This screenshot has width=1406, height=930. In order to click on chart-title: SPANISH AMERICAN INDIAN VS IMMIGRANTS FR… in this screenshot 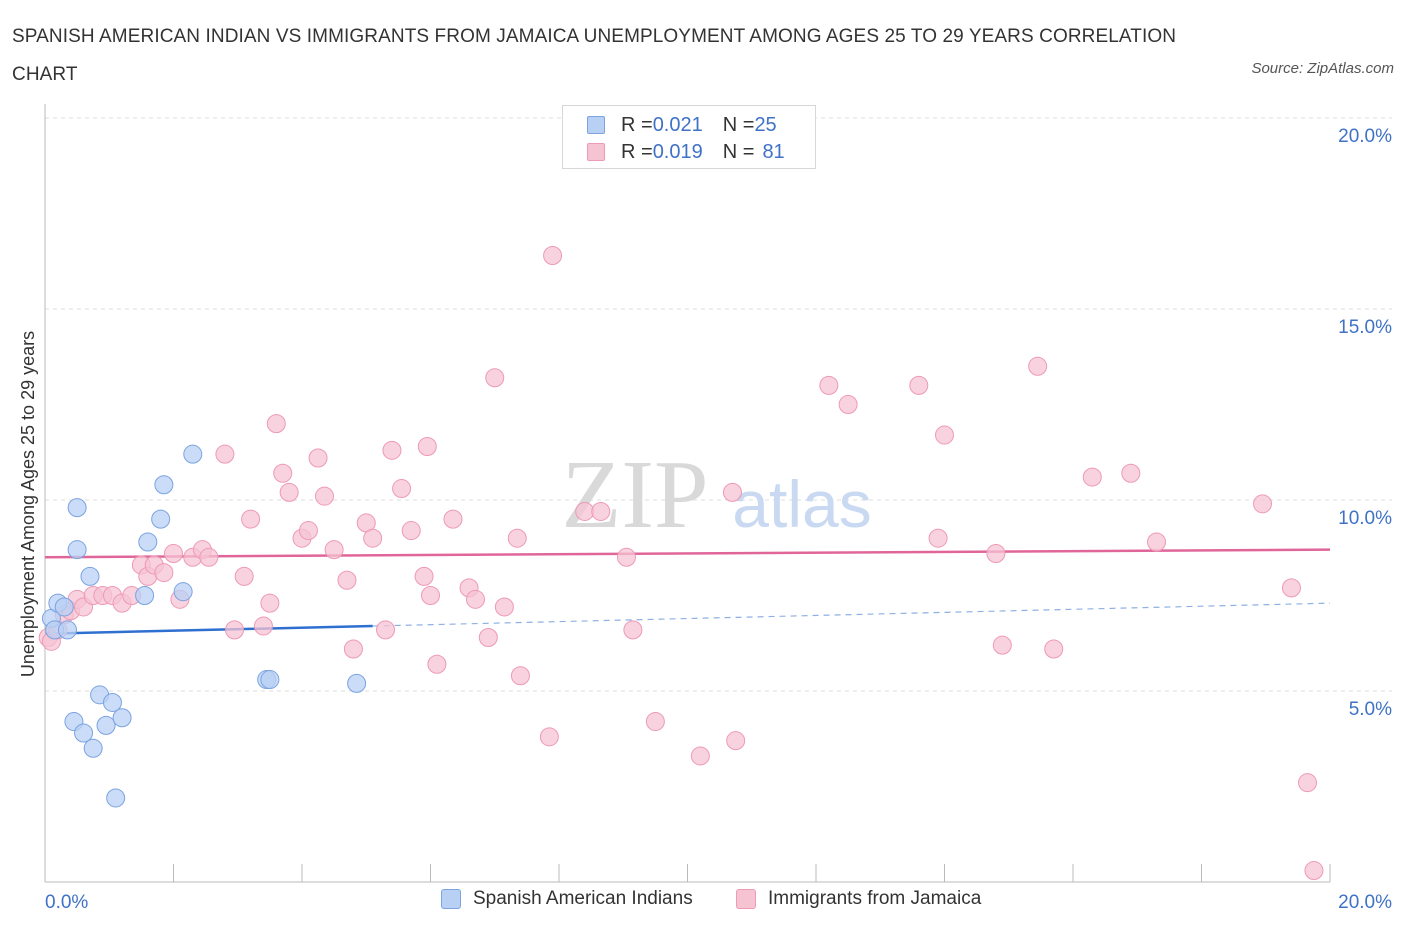, I will do `click(594, 55)`.